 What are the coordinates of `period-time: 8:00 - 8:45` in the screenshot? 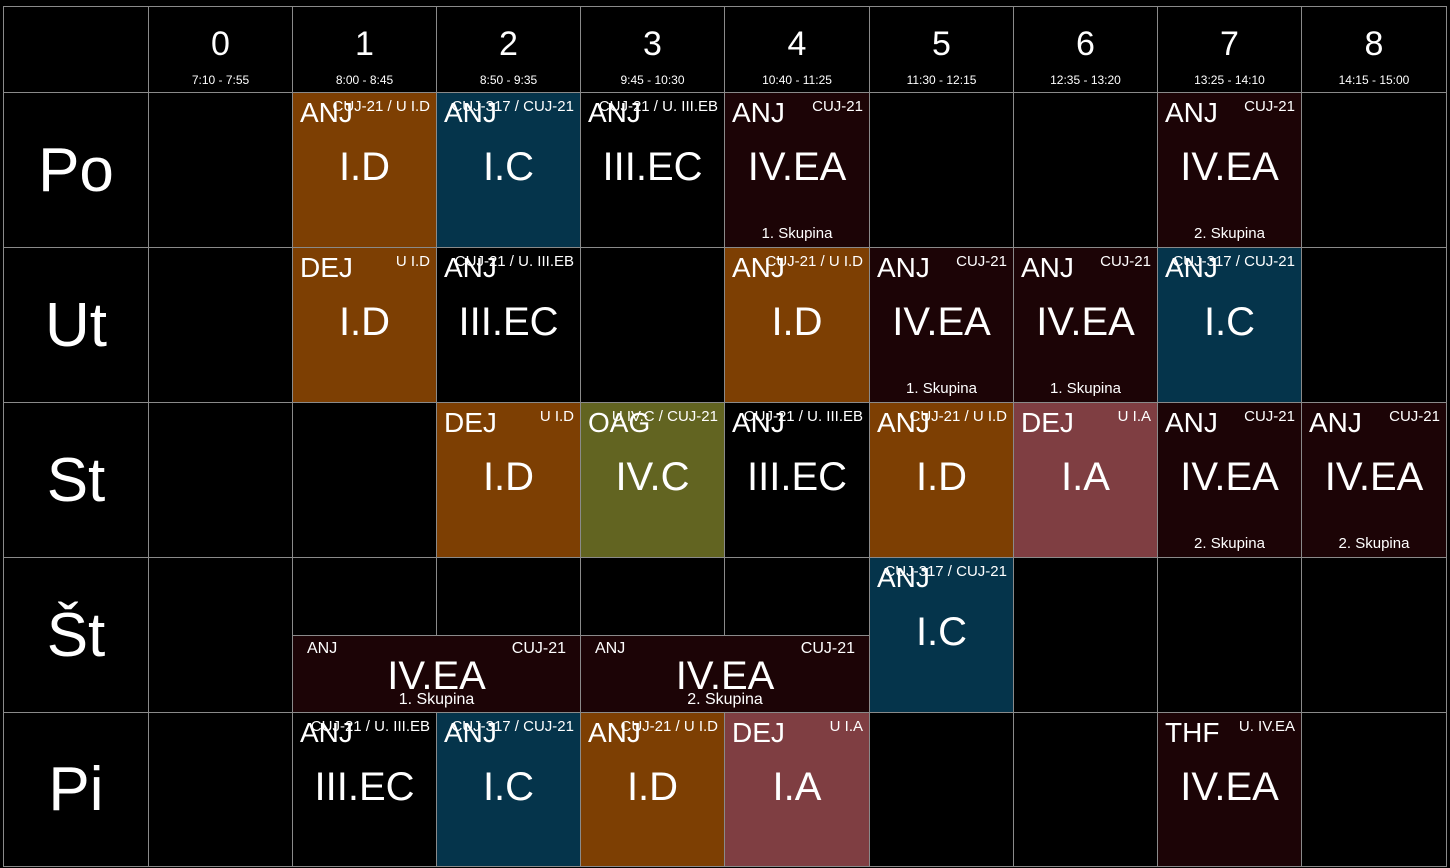 It's located at (364, 80).